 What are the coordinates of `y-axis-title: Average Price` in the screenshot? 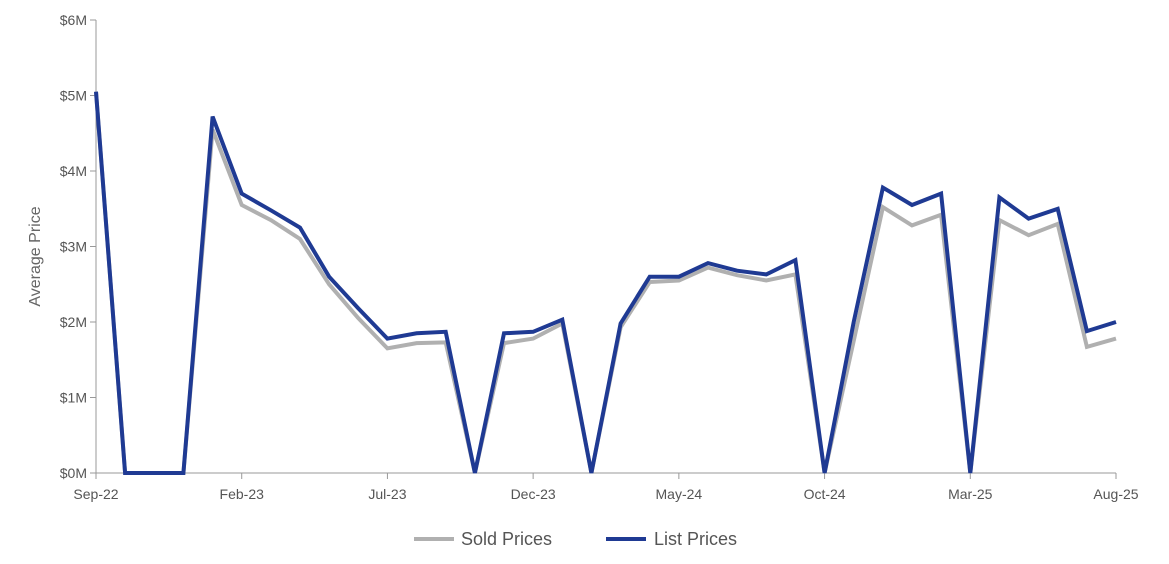 It's located at (35, 256).